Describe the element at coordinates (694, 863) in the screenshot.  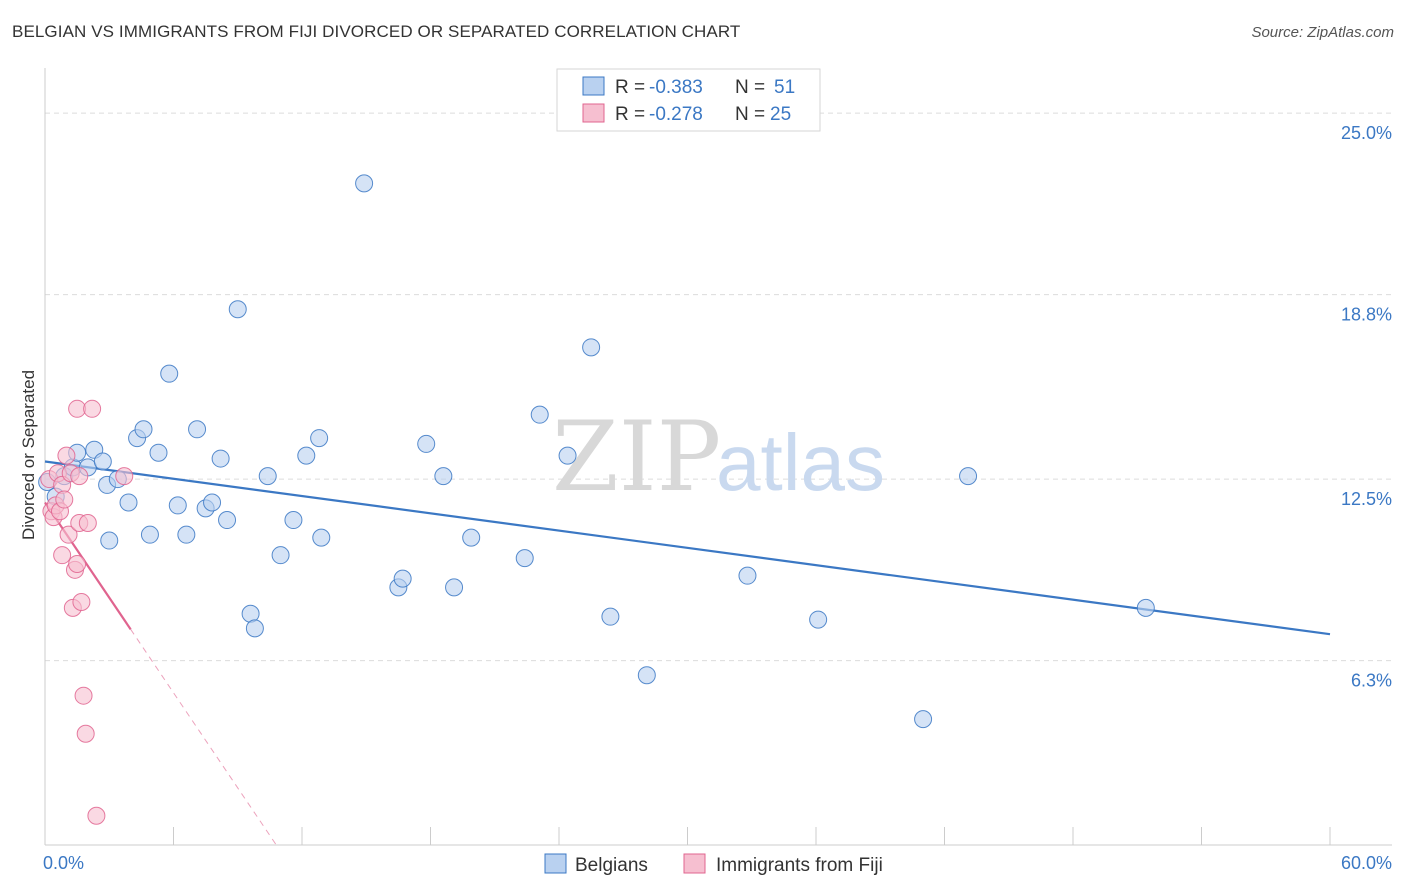
I see `bottom-legend-swatch-fiji` at that location.